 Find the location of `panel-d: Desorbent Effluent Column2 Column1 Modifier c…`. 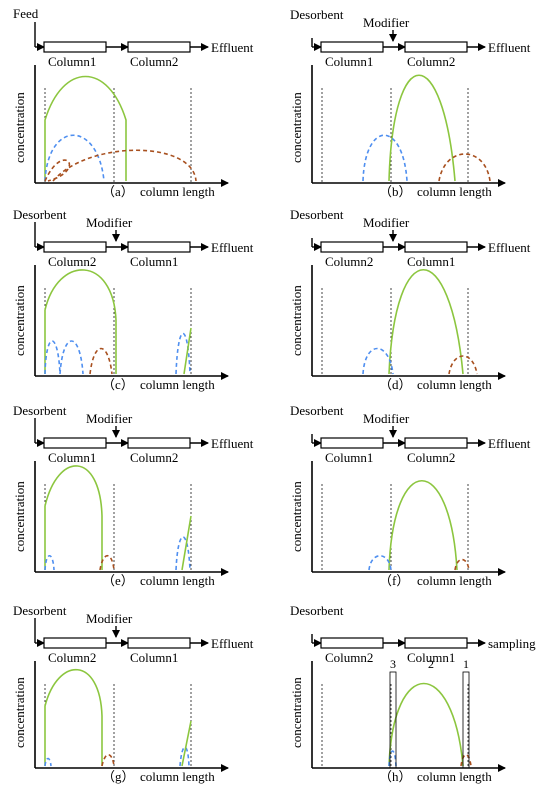

panel-d: Desorbent Effluent Column2 Column1 Modifier c… is located at coordinates (410, 299).